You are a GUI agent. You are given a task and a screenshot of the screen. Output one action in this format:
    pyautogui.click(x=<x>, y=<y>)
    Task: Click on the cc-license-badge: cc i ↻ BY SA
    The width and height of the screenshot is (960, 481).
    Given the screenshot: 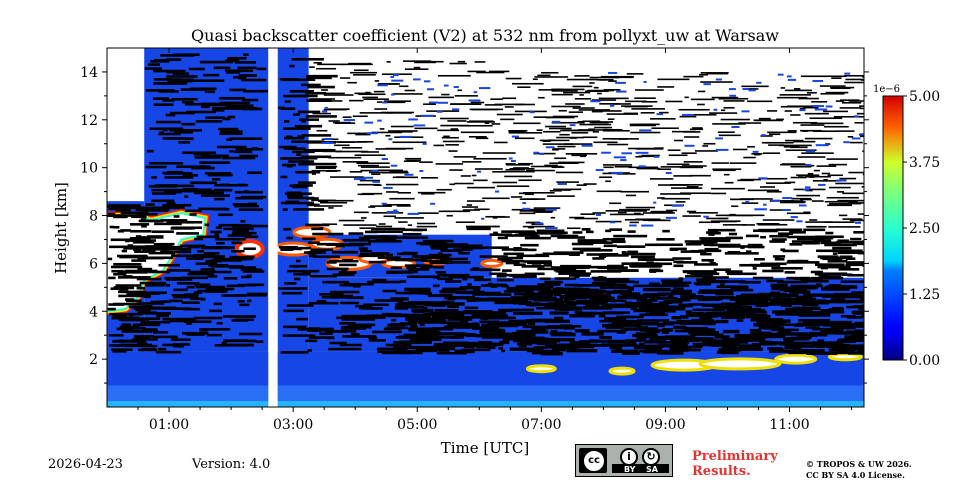 What is the action you would take?
    pyautogui.click(x=624, y=460)
    